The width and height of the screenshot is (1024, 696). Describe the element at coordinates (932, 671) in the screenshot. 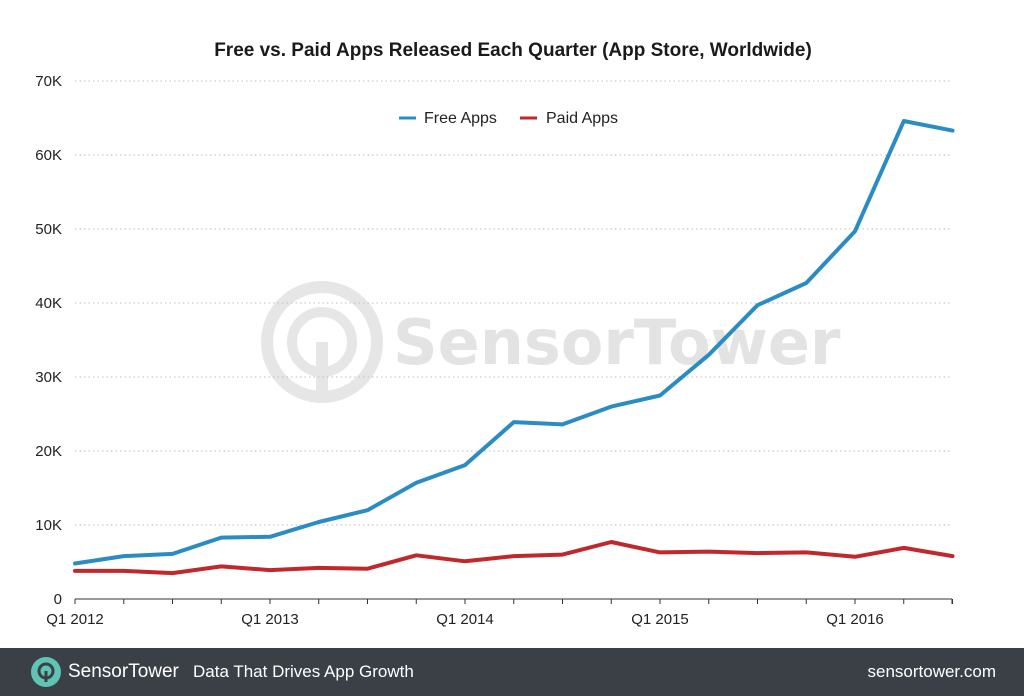

I see `footer-url-link: sensortower.com` at that location.